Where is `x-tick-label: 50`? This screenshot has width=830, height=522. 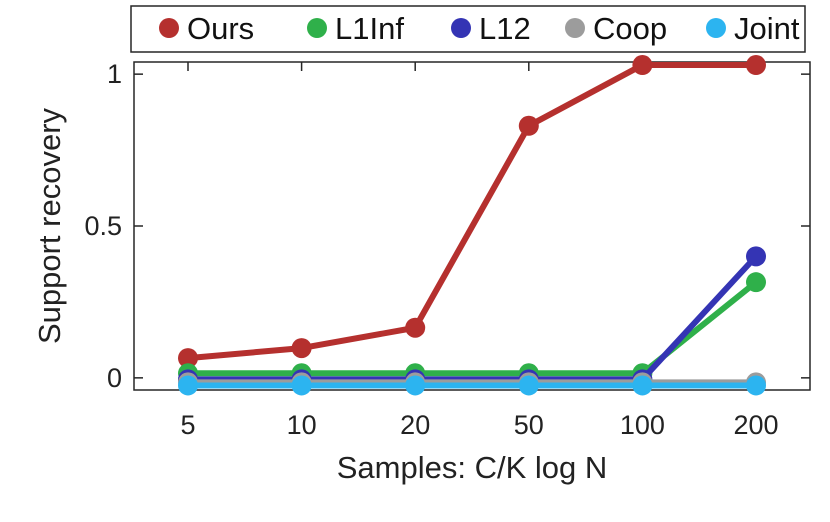
x-tick-label: 50 is located at coordinates (529, 425).